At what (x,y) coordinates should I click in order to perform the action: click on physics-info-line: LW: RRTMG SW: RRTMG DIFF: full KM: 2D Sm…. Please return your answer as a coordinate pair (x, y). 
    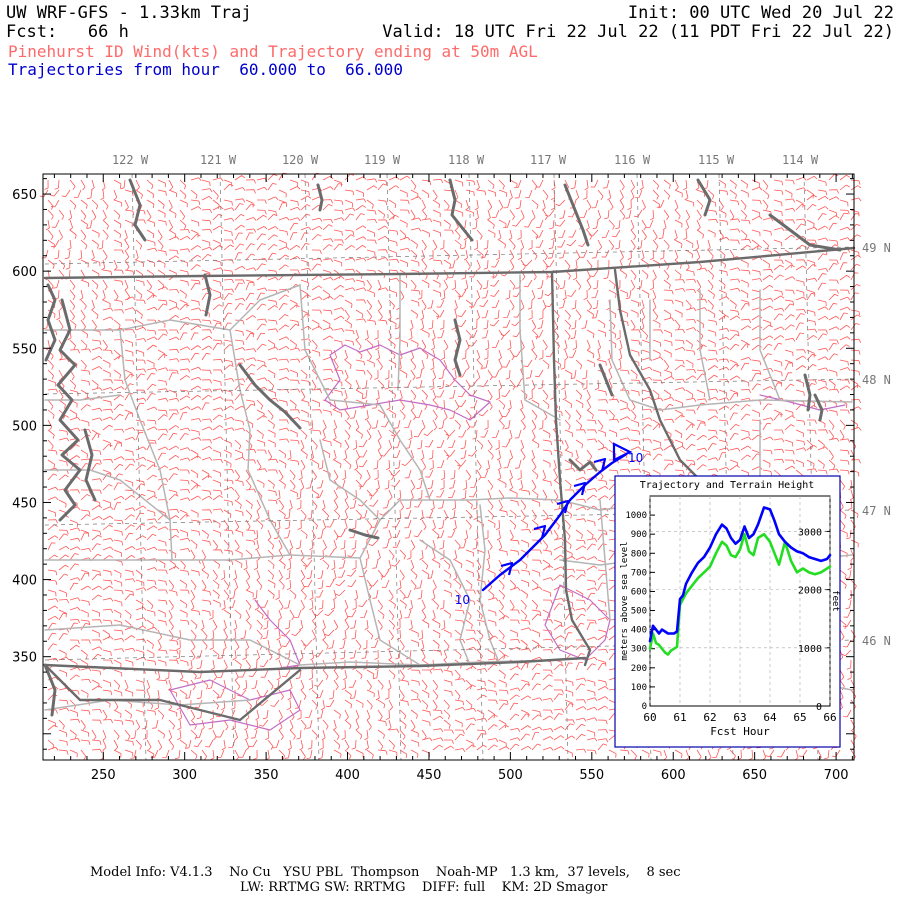
    Looking at the image, I should click on (424, 887).